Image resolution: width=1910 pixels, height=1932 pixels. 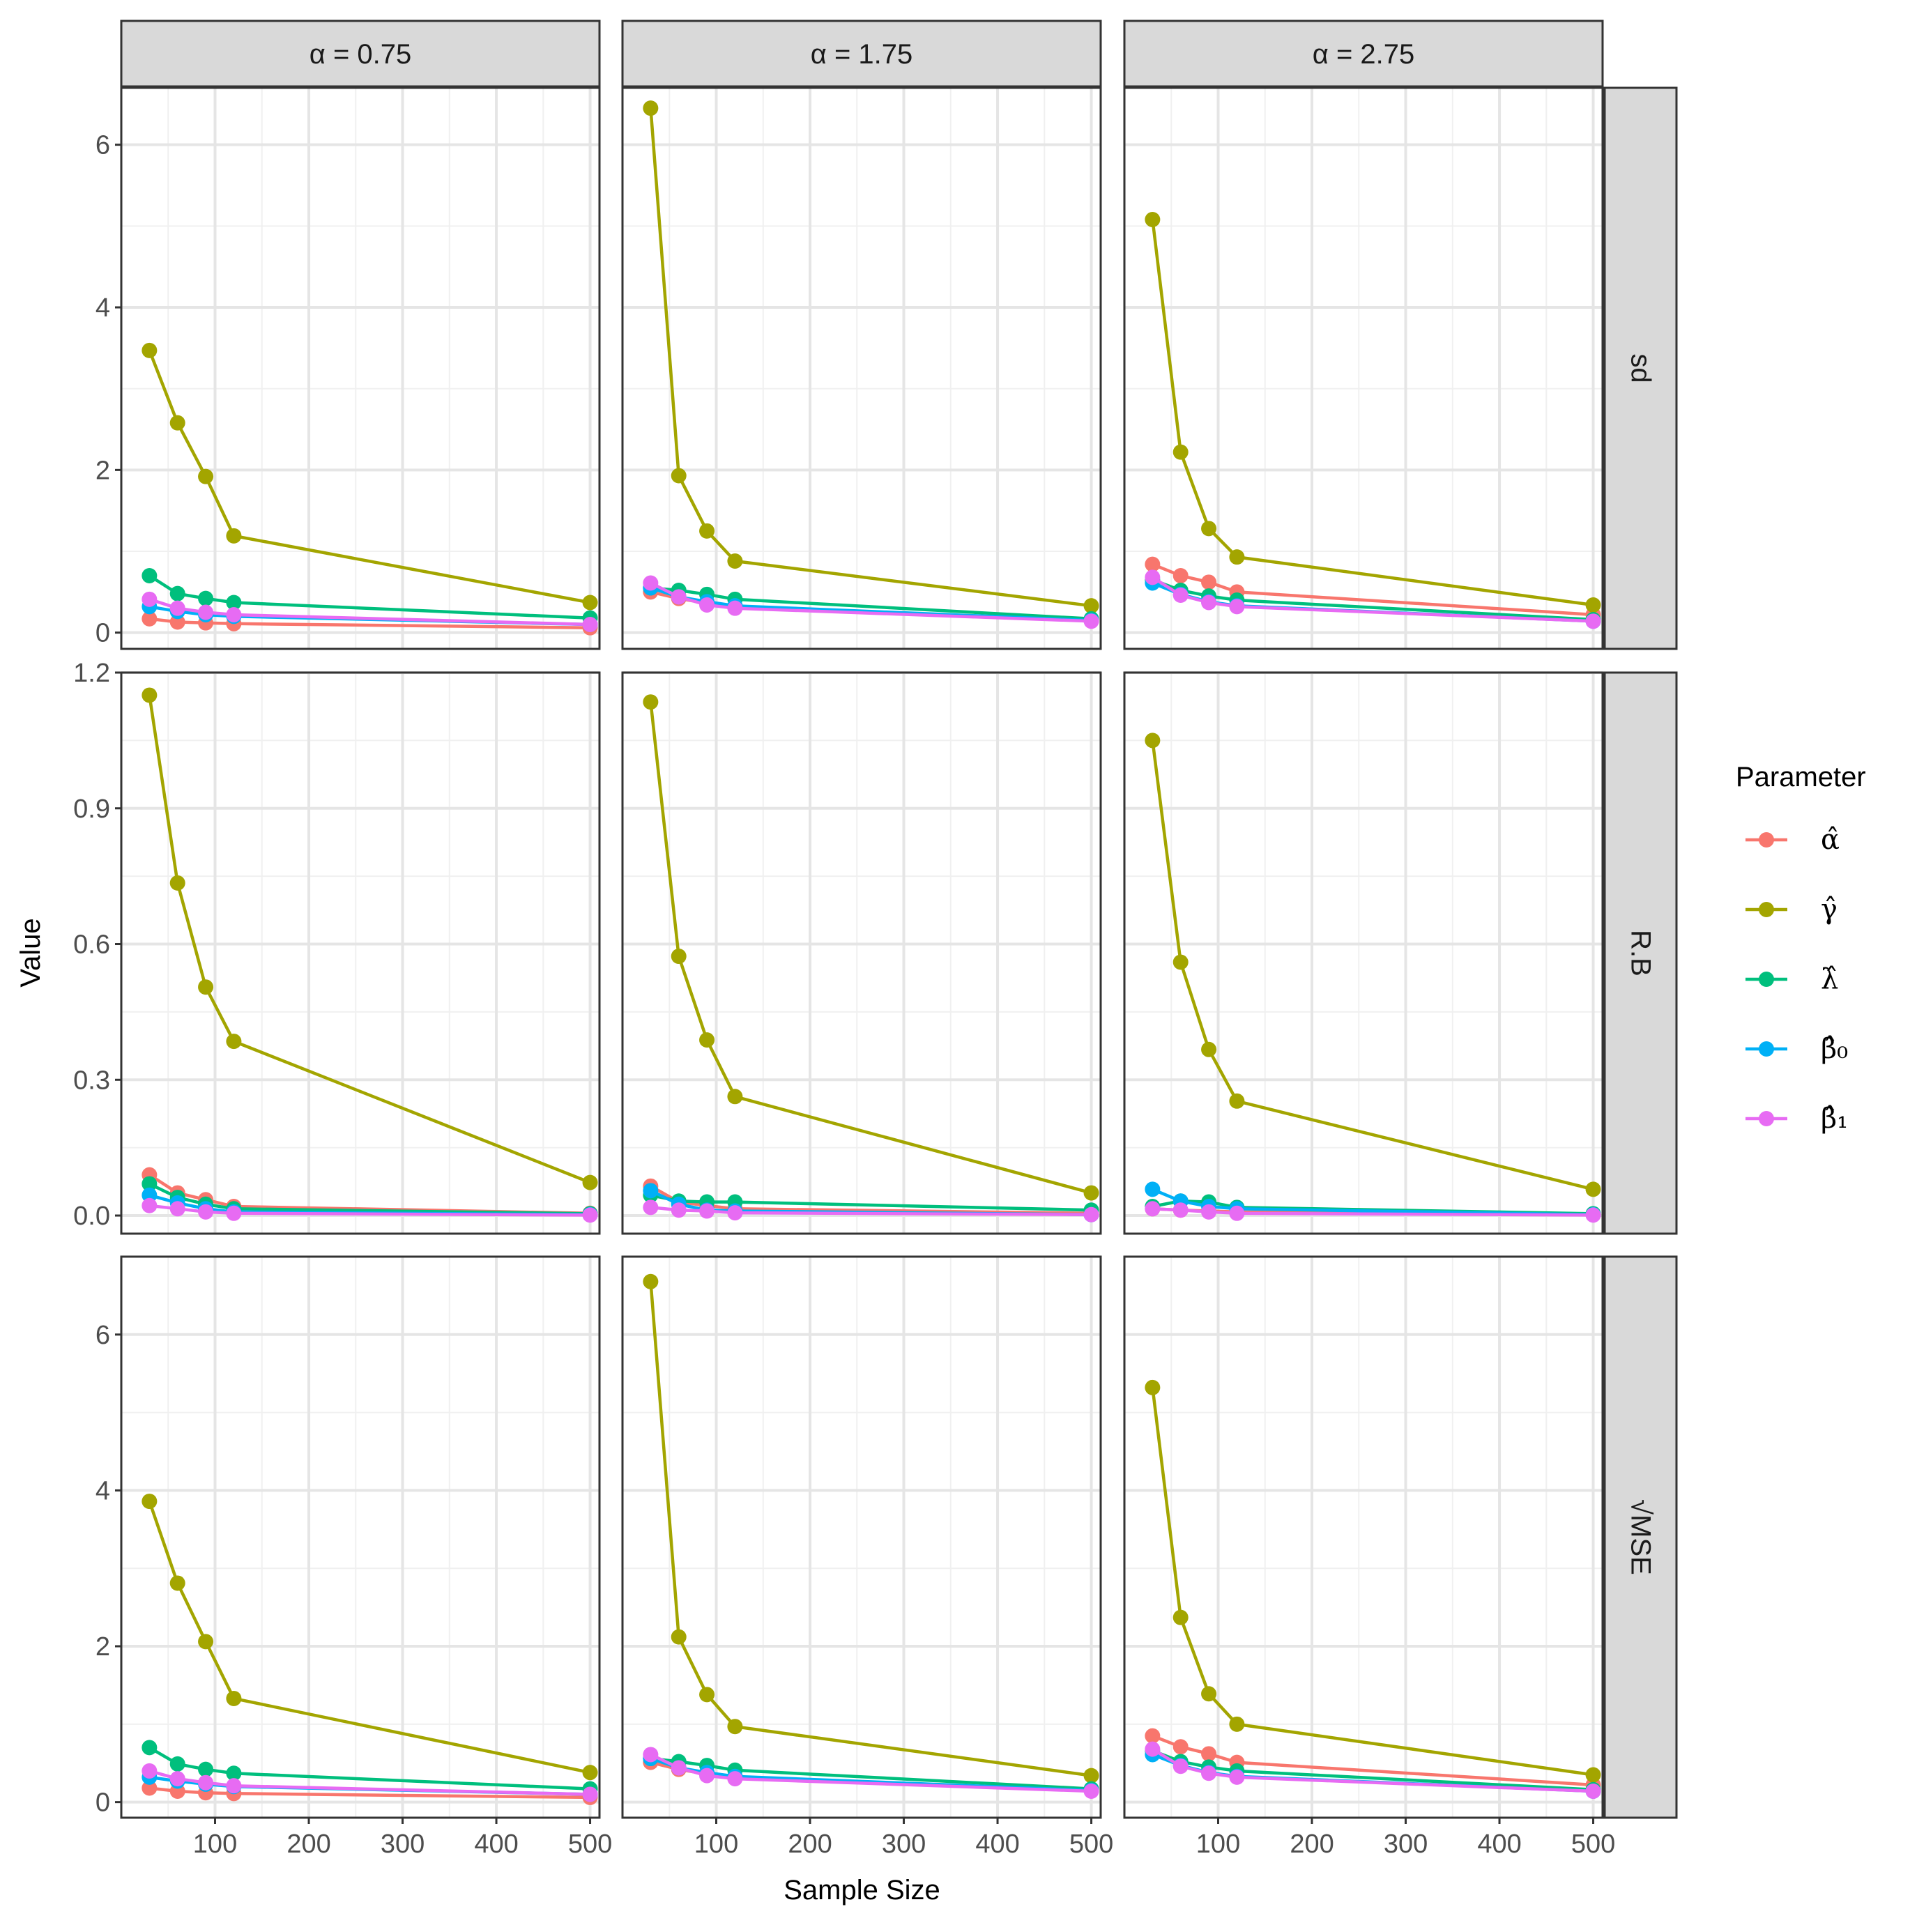 What do you see at coordinates (91, 1080) in the screenshot?
I see `y-tick-label: 0.3` at bounding box center [91, 1080].